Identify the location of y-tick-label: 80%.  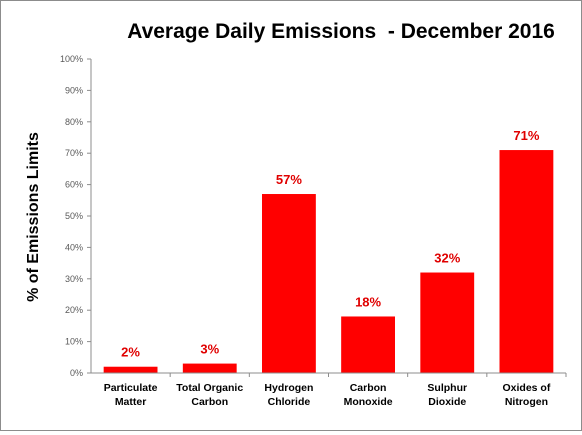
(74, 122).